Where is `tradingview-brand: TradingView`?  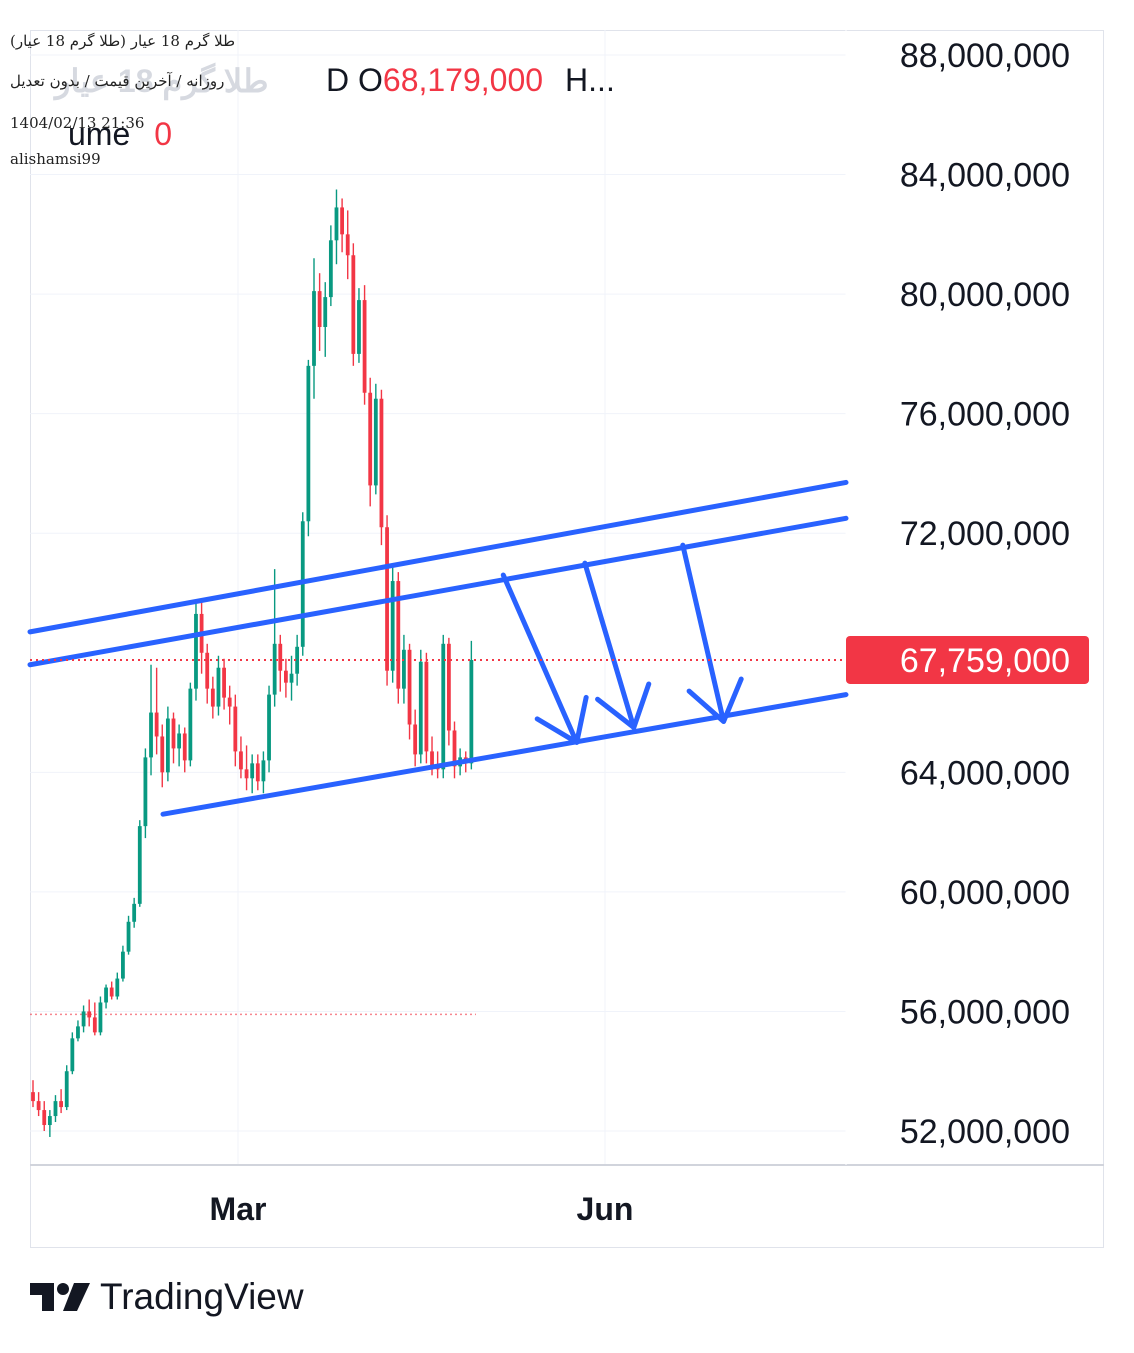 tradingview-brand: TradingView is located at coordinates (167, 1297).